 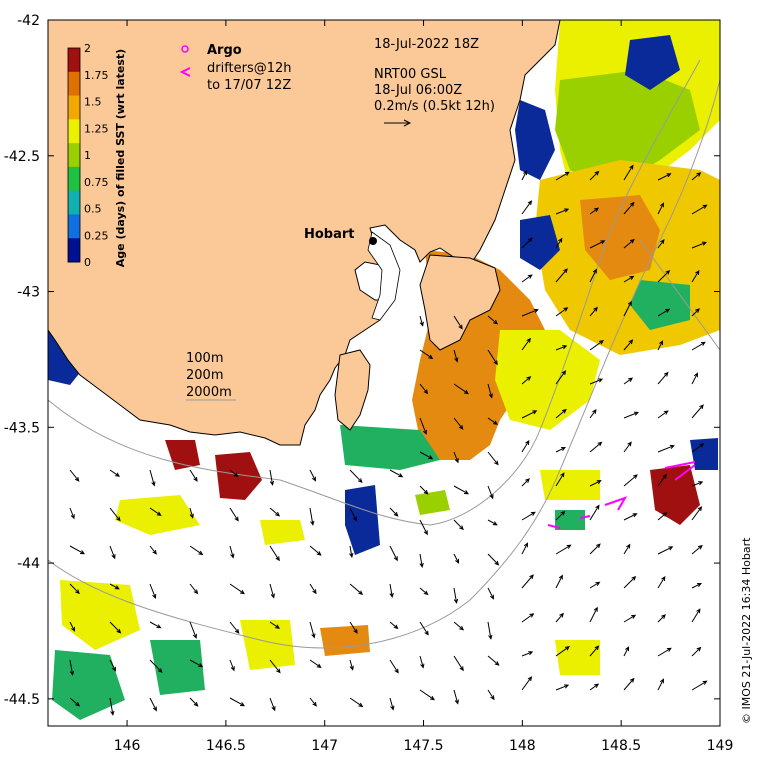 I want to click on colorbar-tick-label: 1.5, so click(x=93, y=102).